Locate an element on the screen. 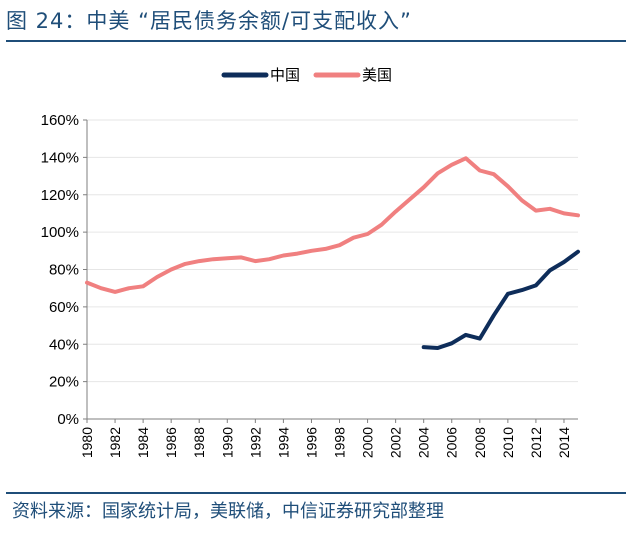 The image size is (631, 534). x-tick-label: 1996 is located at coordinates (311, 442).